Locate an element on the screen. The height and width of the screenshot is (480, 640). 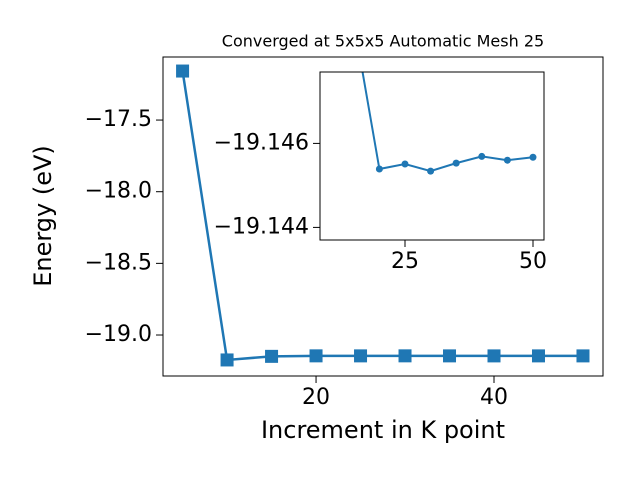
y-tick-label: −18.5 is located at coordinates (118, 262).